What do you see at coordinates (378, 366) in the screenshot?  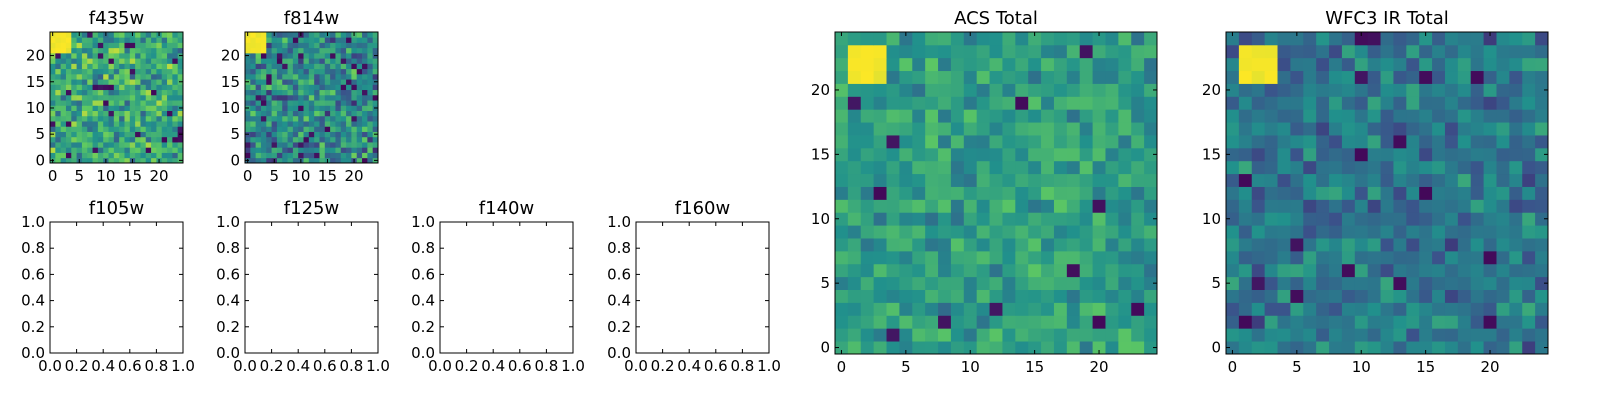 I see `x-tick-label: 1.0` at bounding box center [378, 366].